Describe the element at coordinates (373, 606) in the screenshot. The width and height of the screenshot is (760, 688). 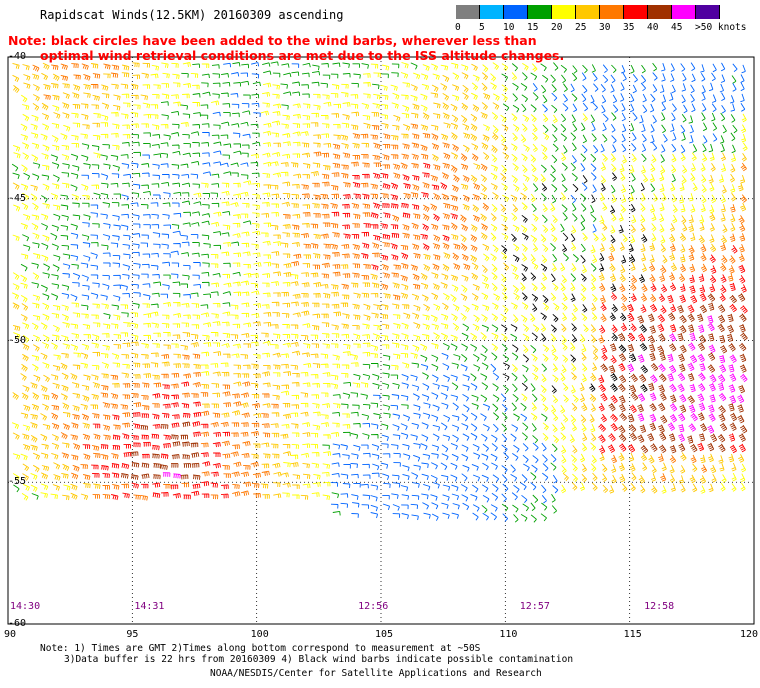
I see `pass-time-label: 12:56` at that location.